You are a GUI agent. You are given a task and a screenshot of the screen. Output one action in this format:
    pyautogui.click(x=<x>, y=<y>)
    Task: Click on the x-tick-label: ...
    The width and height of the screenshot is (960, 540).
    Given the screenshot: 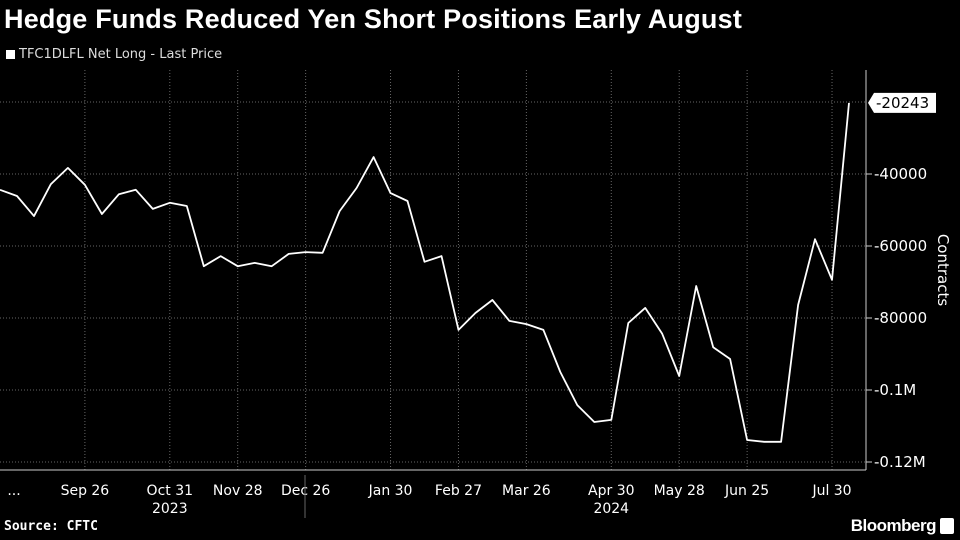 What is the action you would take?
    pyautogui.click(x=13, y=491)
    